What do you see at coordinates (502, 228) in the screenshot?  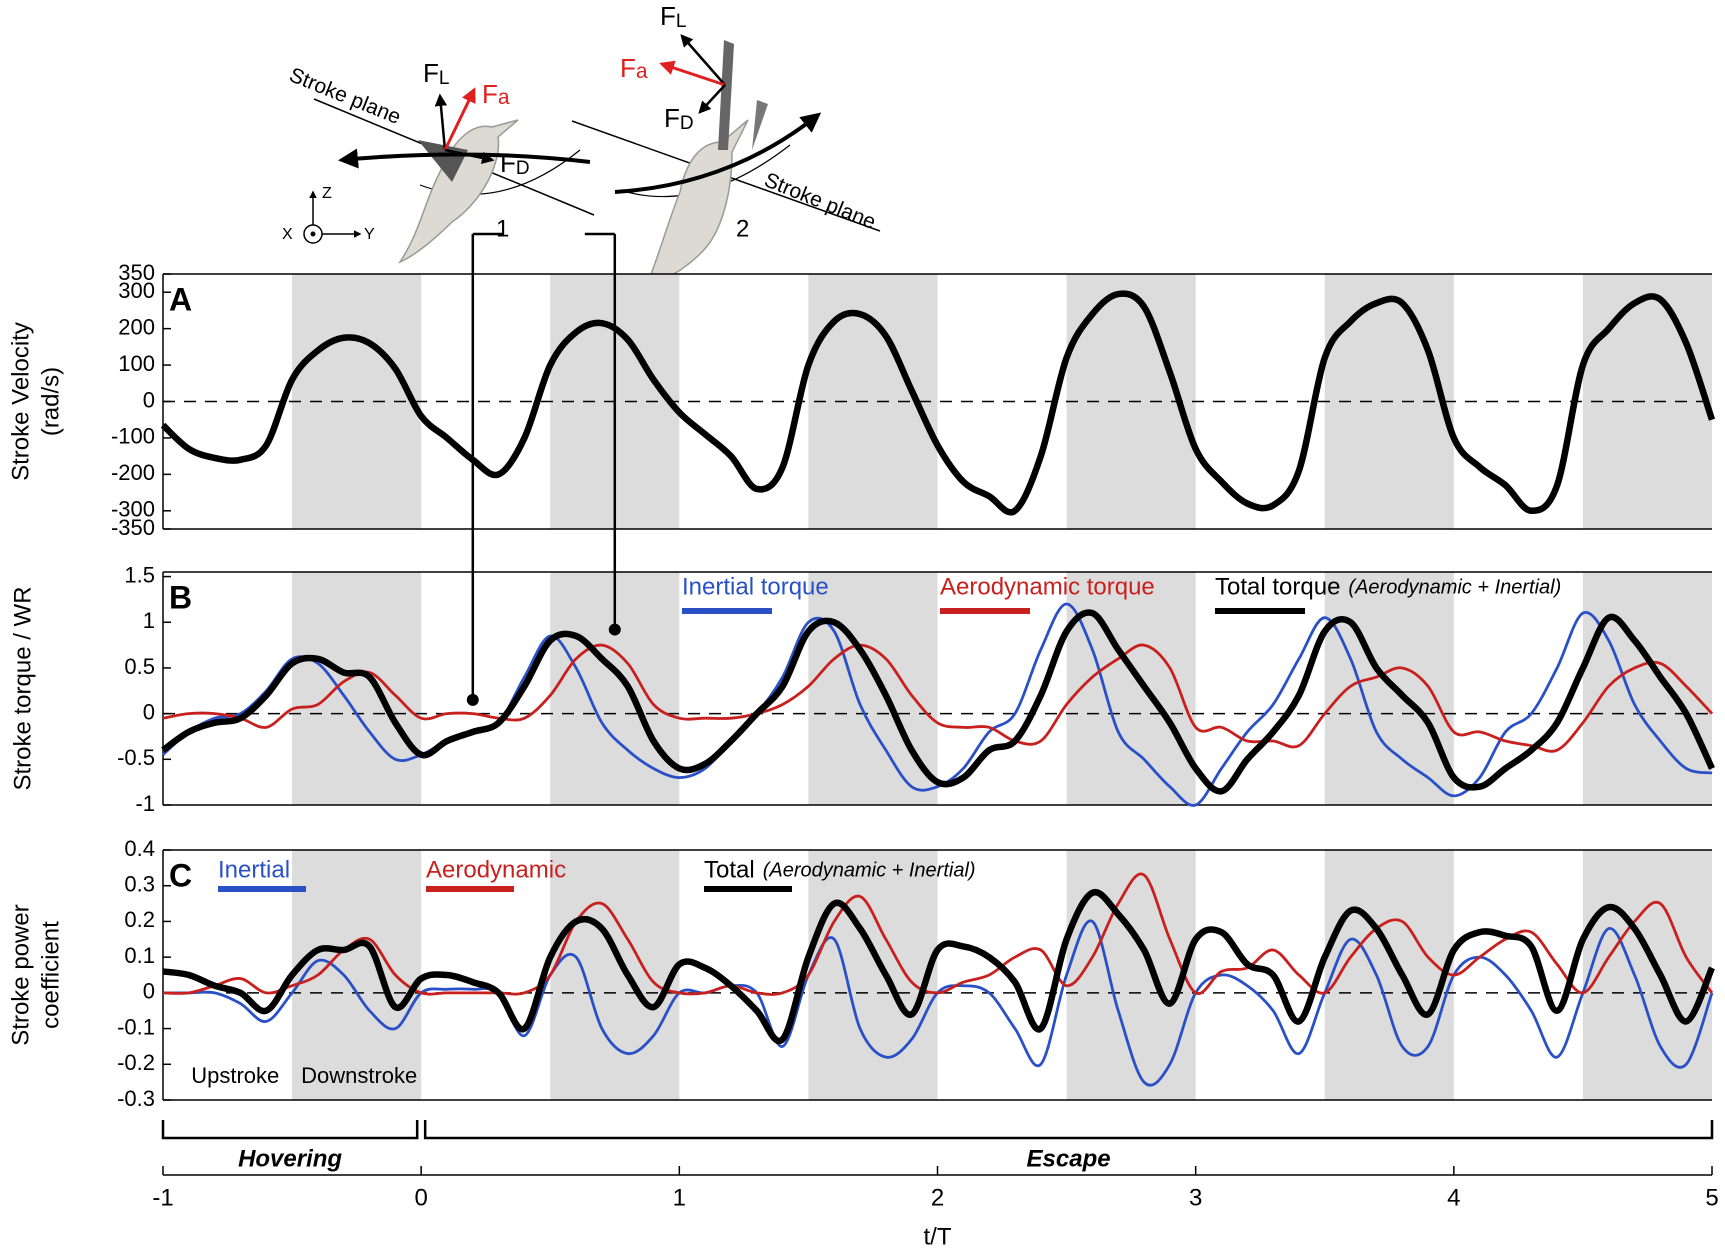 I see `bird-label: 1` at bounding box center [502, 228].